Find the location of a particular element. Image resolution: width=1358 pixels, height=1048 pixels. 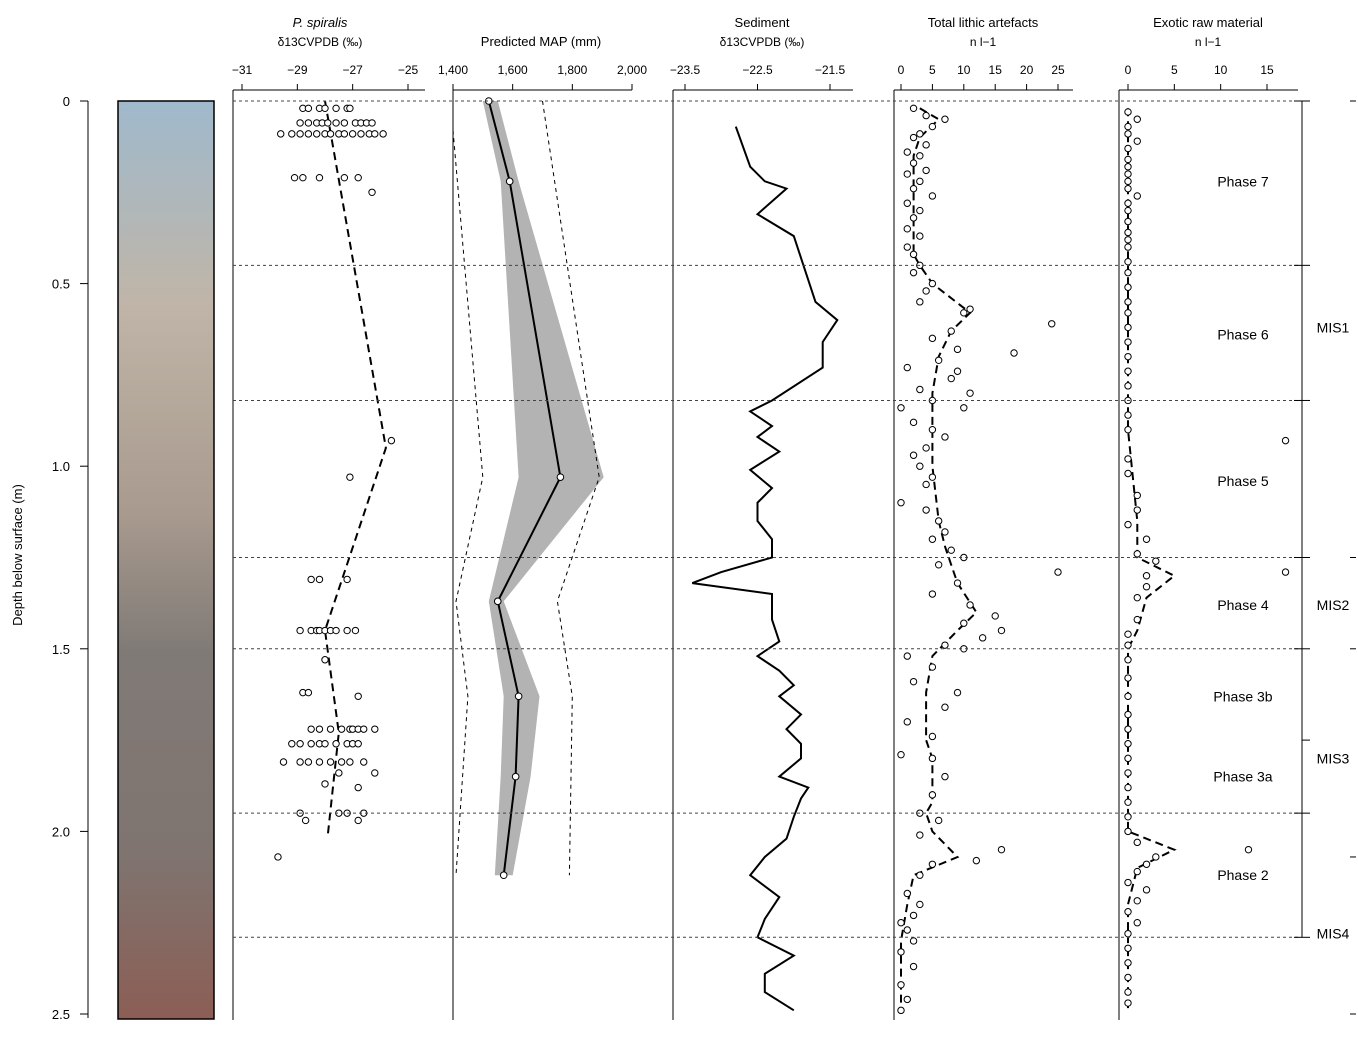

panel-sediment: Sediment δ13CVPDB (‰) −23.5 −22.5 −21.5 is located at coordinates (761, 517).